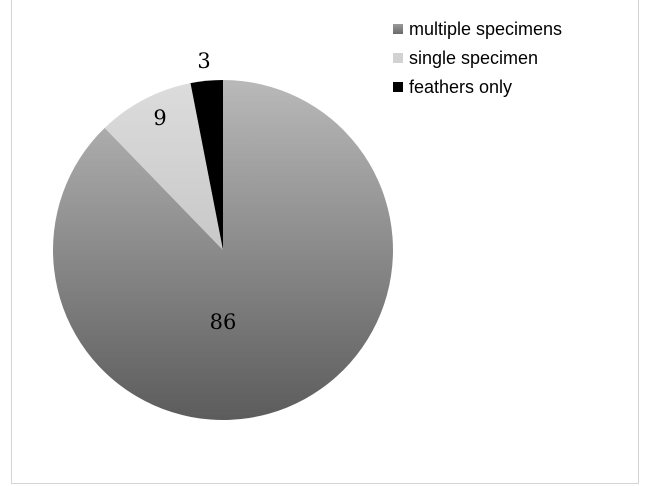 The width and height of the screenshot is (648, 486). Describe the element at coordinates (486, 28) in the screenshot. I see `legend-label: multiple specimens` at that location.